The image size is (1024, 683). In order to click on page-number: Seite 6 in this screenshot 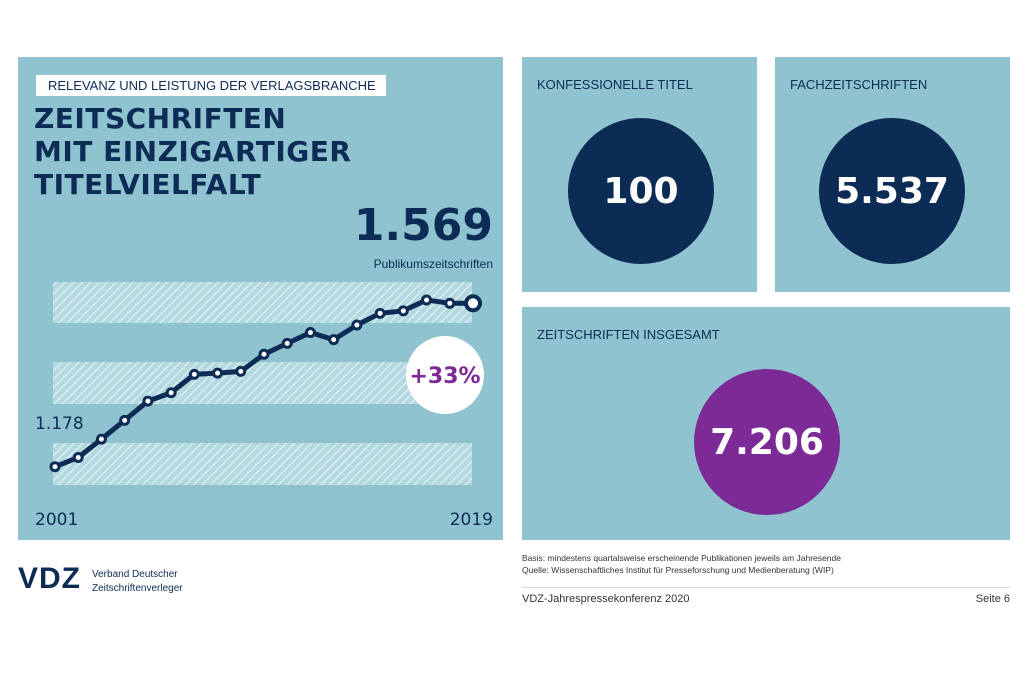, I will do `click(992, 599)`.